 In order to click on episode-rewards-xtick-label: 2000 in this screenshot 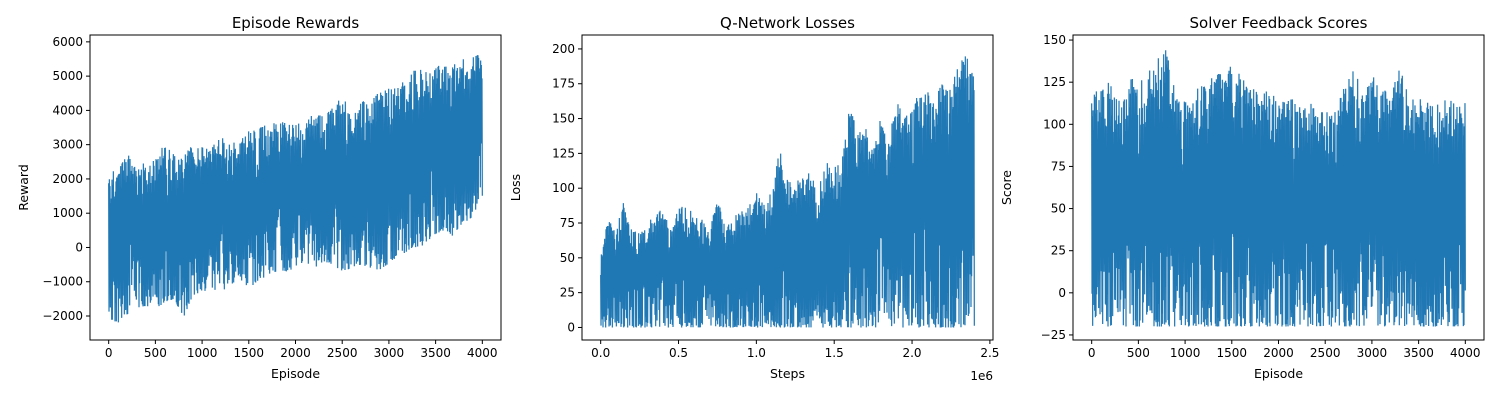, I will do `click(295, 353)`.